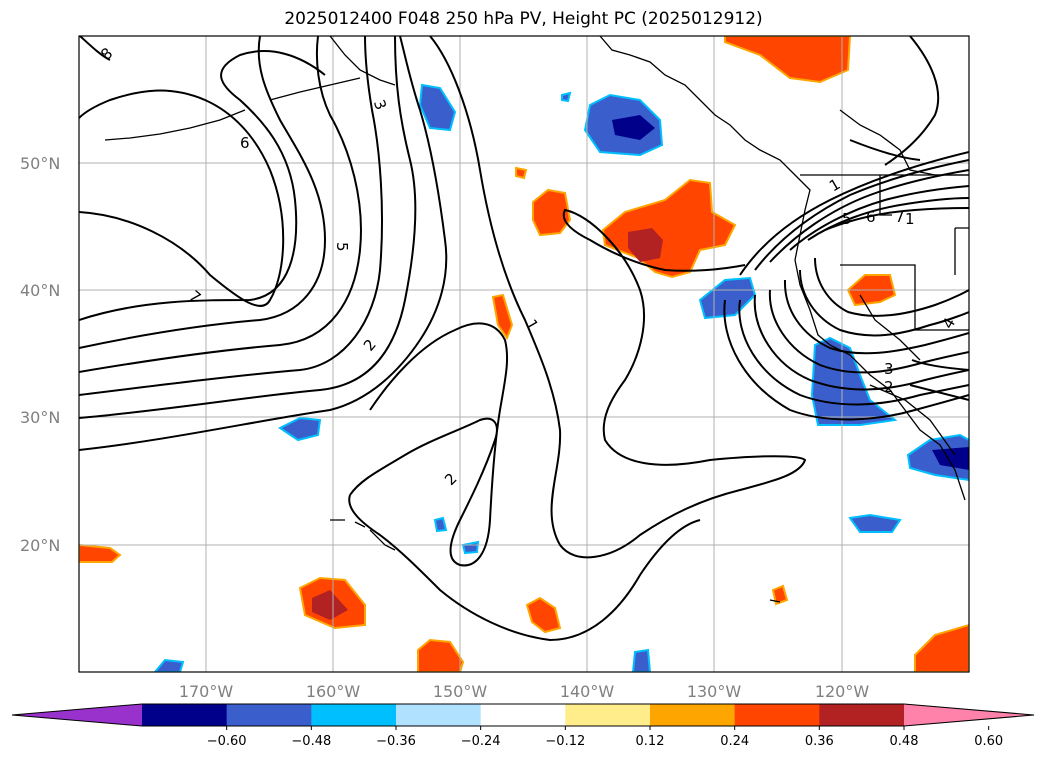  Describe the element at coordinates (481, 741) in the screenshot. I see `colorbar-tick-label: −0.24` at that location.